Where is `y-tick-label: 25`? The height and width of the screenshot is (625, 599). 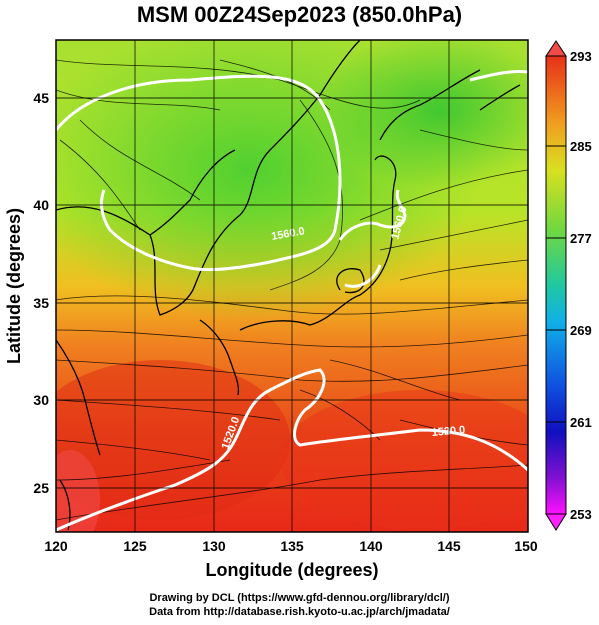
y-tick-label: 25 is located at coordinates (41, 488).